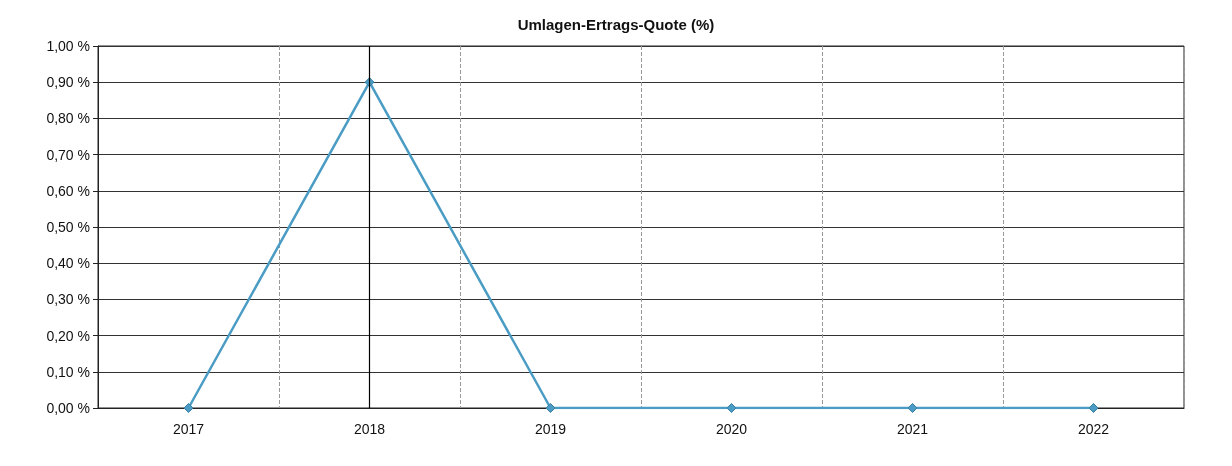 This screenshot has width=1232, height=466. What do you see at coordinates (912, 429) in the screenshot?
I see `x-tick-label: 2021` at bounding box center [912, 429].